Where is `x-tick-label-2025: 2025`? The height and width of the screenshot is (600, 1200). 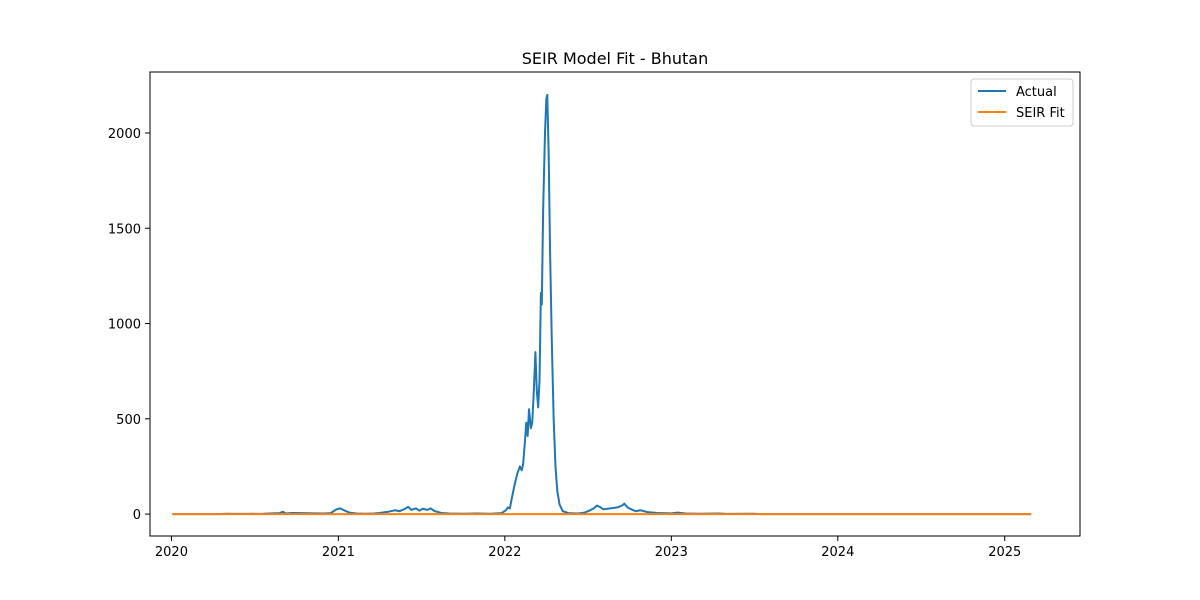
x-tick-label-2025: 2025 is located at coordinates (1004, 552).